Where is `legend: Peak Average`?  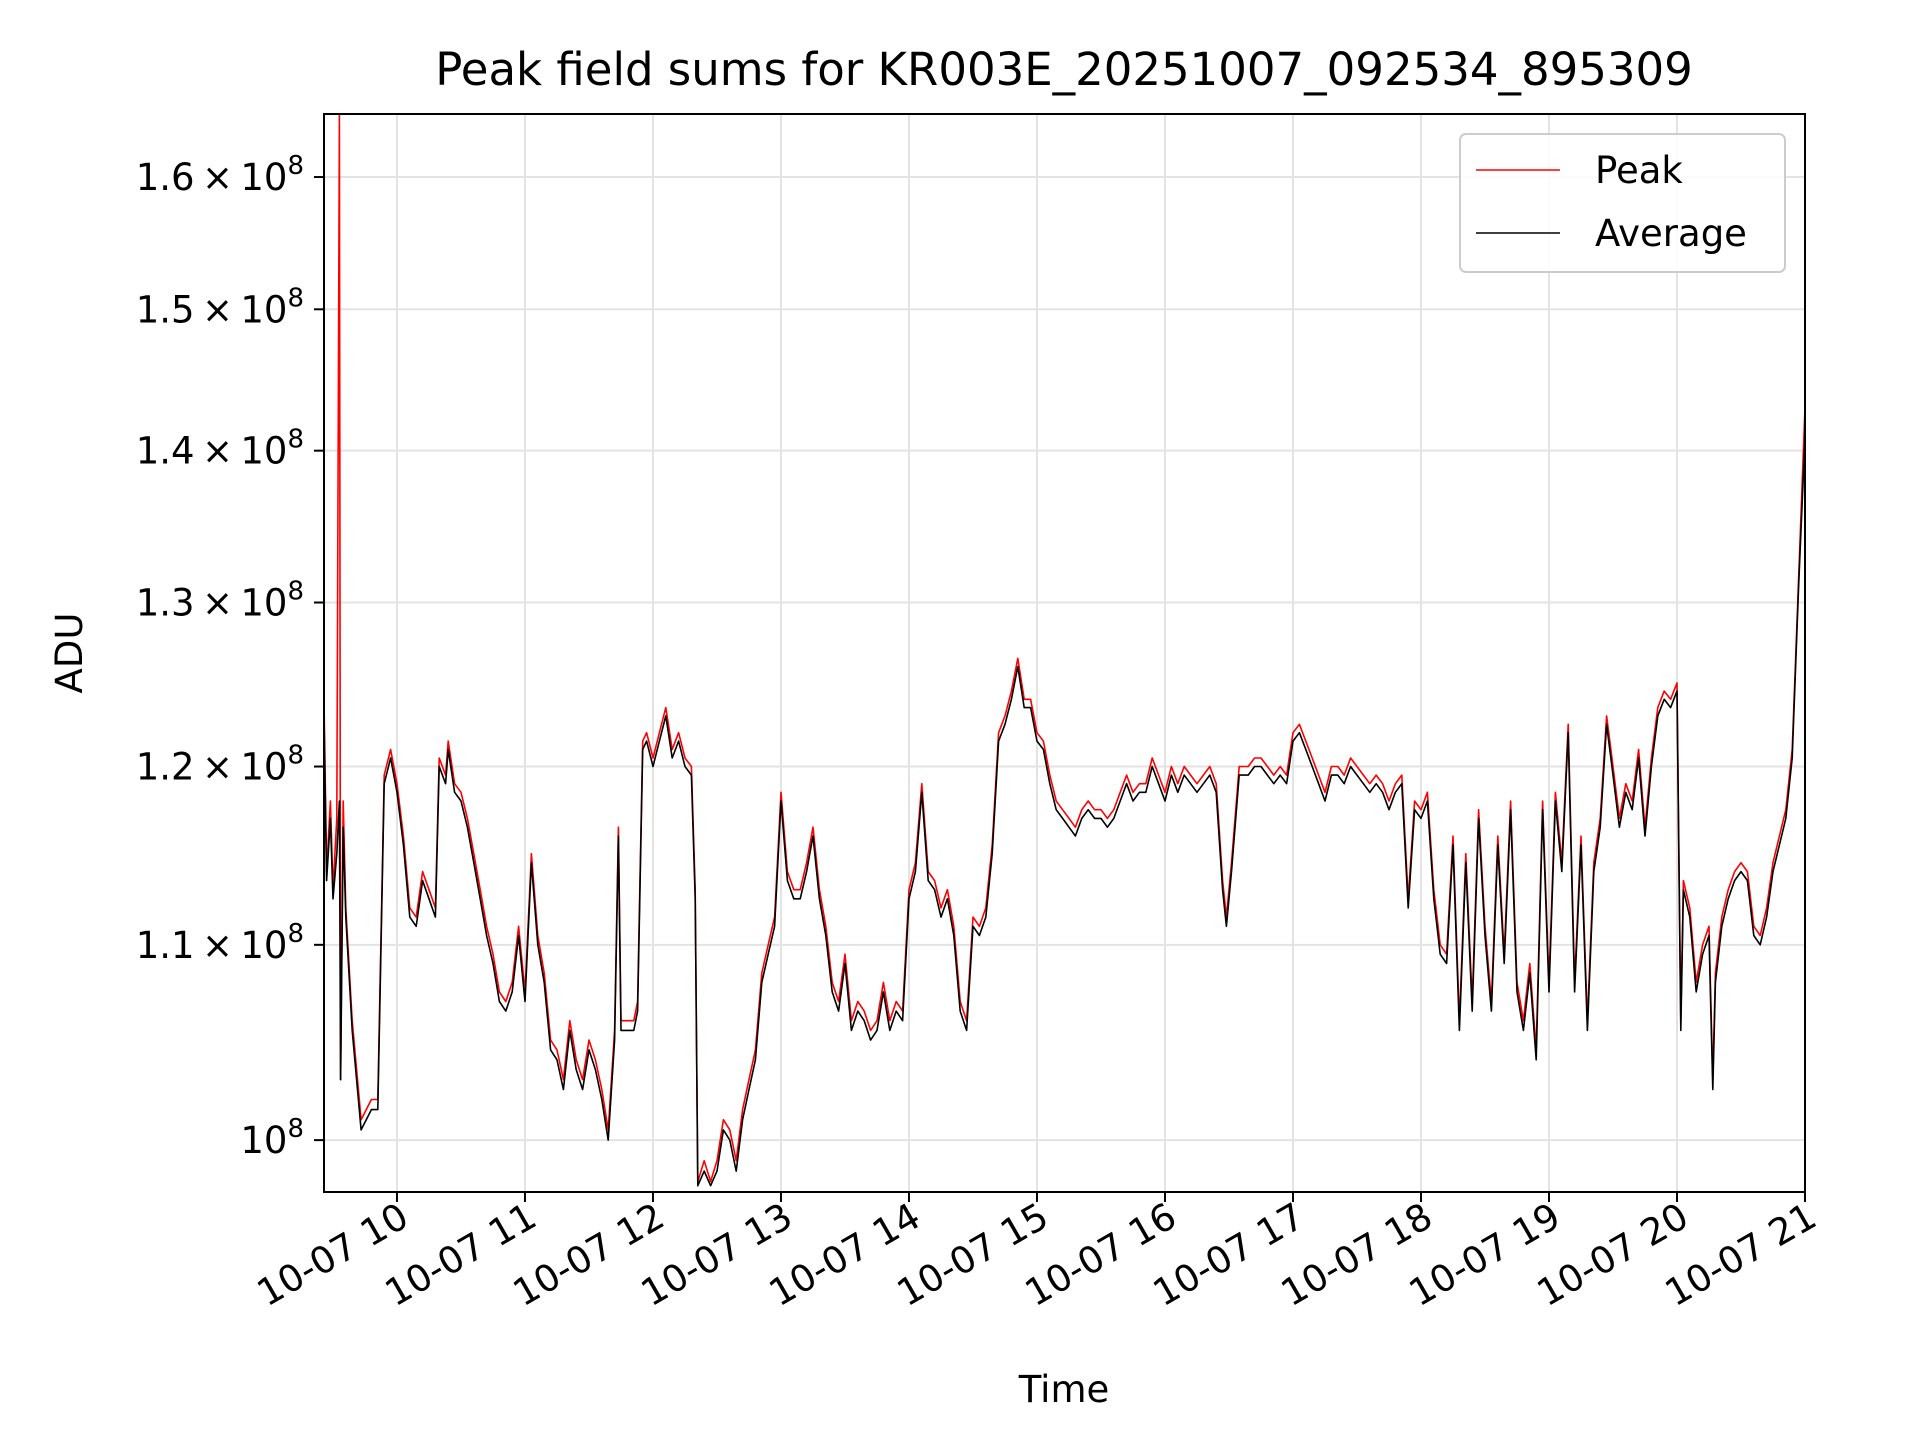 legend: Peak Average is located at coordinates (1622, 203).